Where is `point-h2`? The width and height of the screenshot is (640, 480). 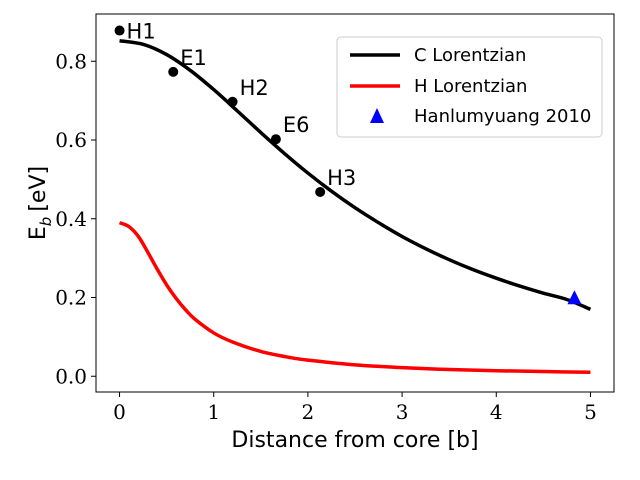
point-h2 is located at coordinates (232, 101).